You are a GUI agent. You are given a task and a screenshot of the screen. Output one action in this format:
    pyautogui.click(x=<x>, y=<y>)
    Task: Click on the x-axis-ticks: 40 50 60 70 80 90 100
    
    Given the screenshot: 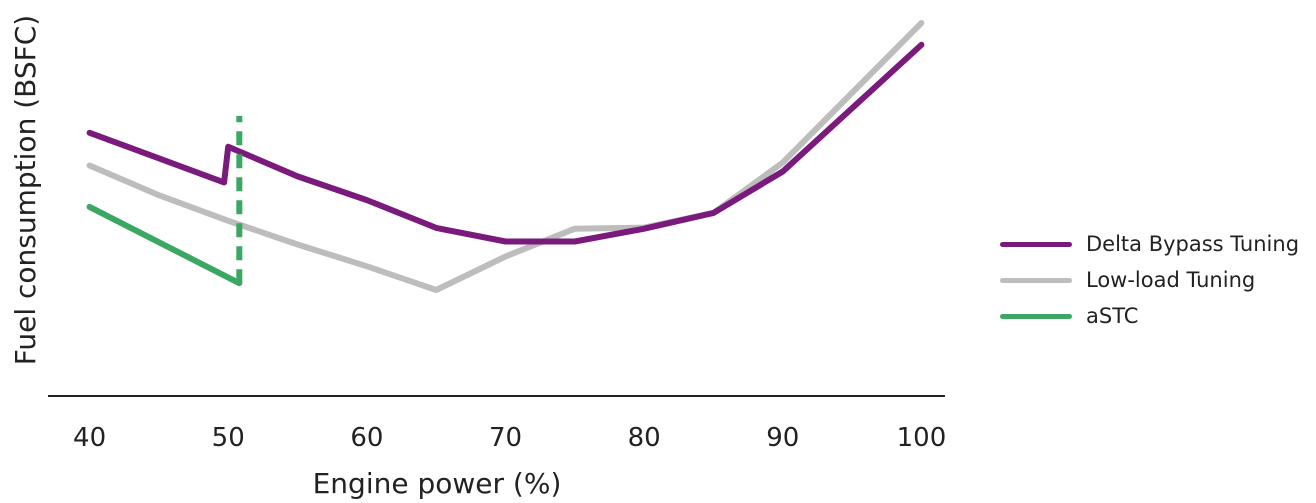 What is the action you would take?
    pyautogui.click(x=509, y=438)
    